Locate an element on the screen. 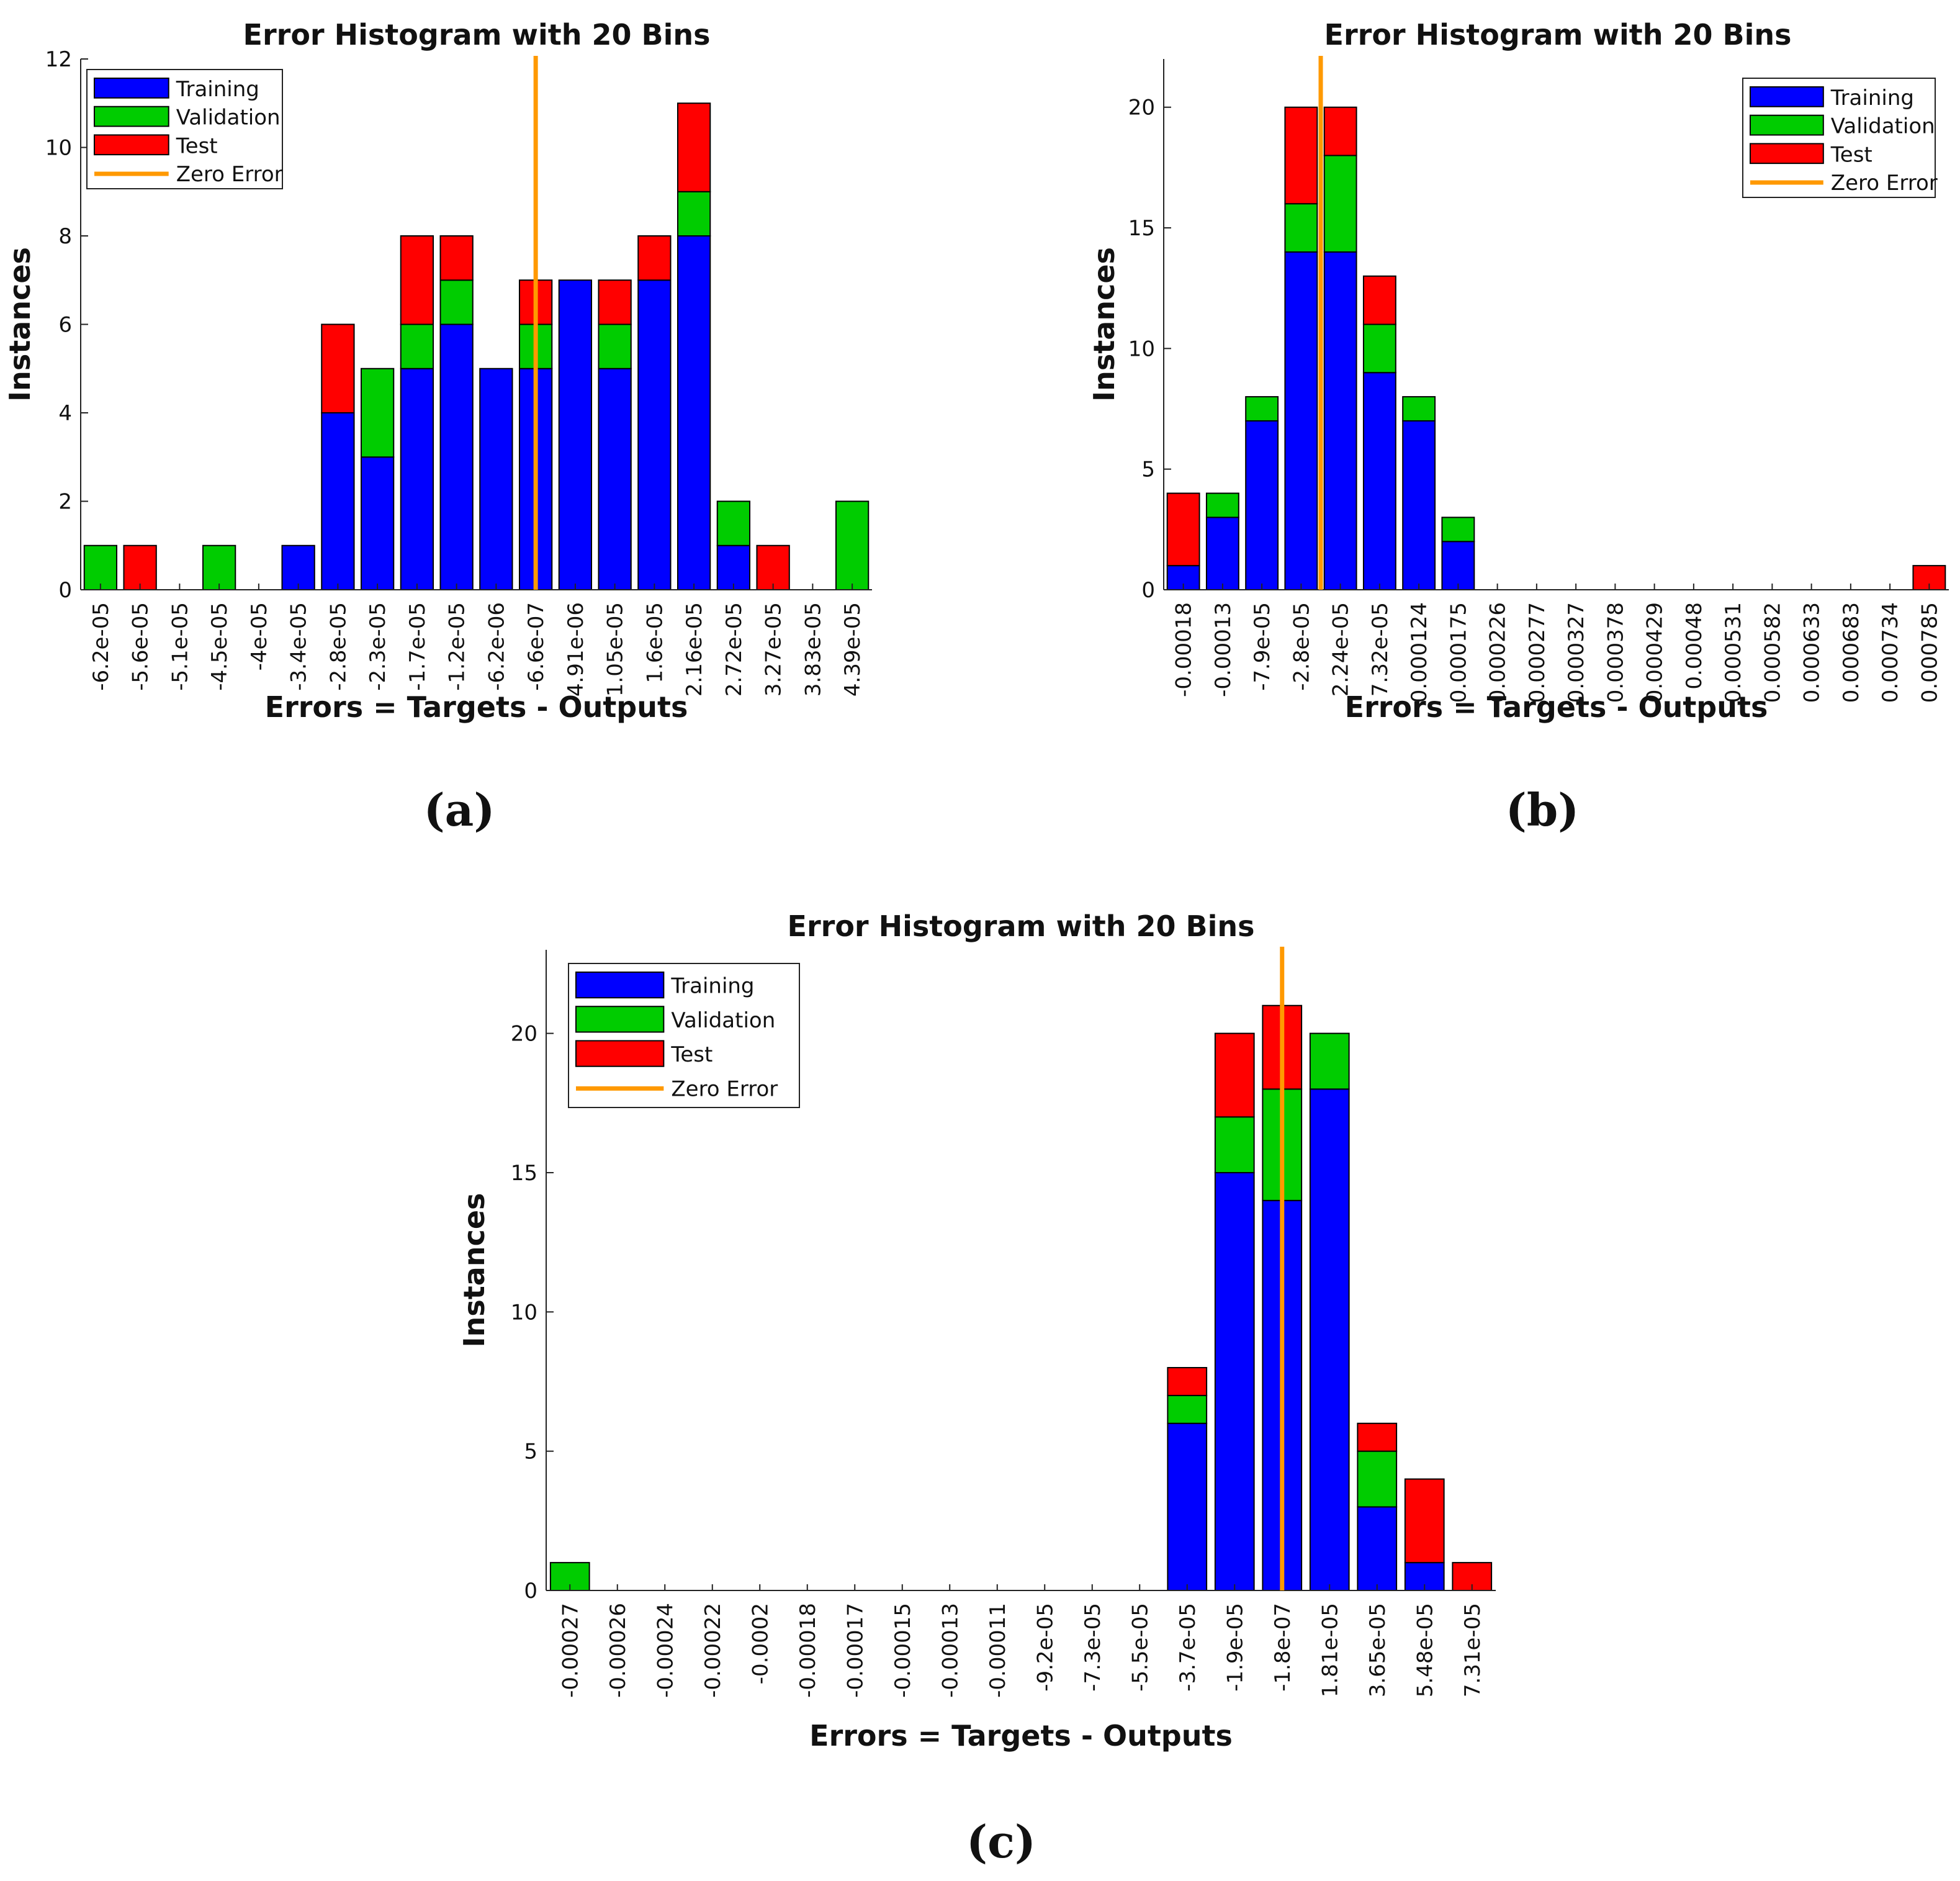 The width and height of the screenshot is (1960, 1881). x-tick-label: -0.00017 is located at coordinates (855, 1650).